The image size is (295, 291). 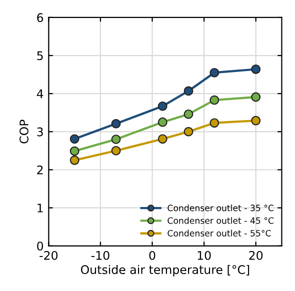 What do you see at coordinates (40, 208) in the screenshot?
I see `y-tick-label: 1` at bounding box center [40, 208].